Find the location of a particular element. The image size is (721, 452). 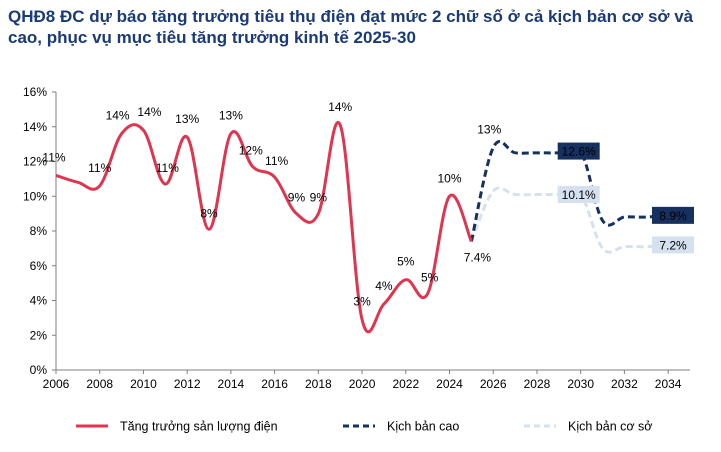

y-tick-label: 4% is located at coordinates (39, 301).